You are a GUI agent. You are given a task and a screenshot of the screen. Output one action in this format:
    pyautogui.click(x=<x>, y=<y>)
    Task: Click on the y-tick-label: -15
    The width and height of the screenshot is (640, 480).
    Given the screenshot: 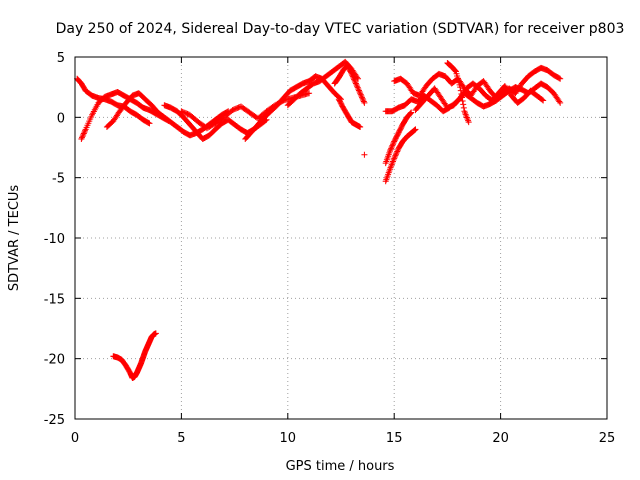 What is the action you would take?
    pyautogui.click(x=54, y=299)
    